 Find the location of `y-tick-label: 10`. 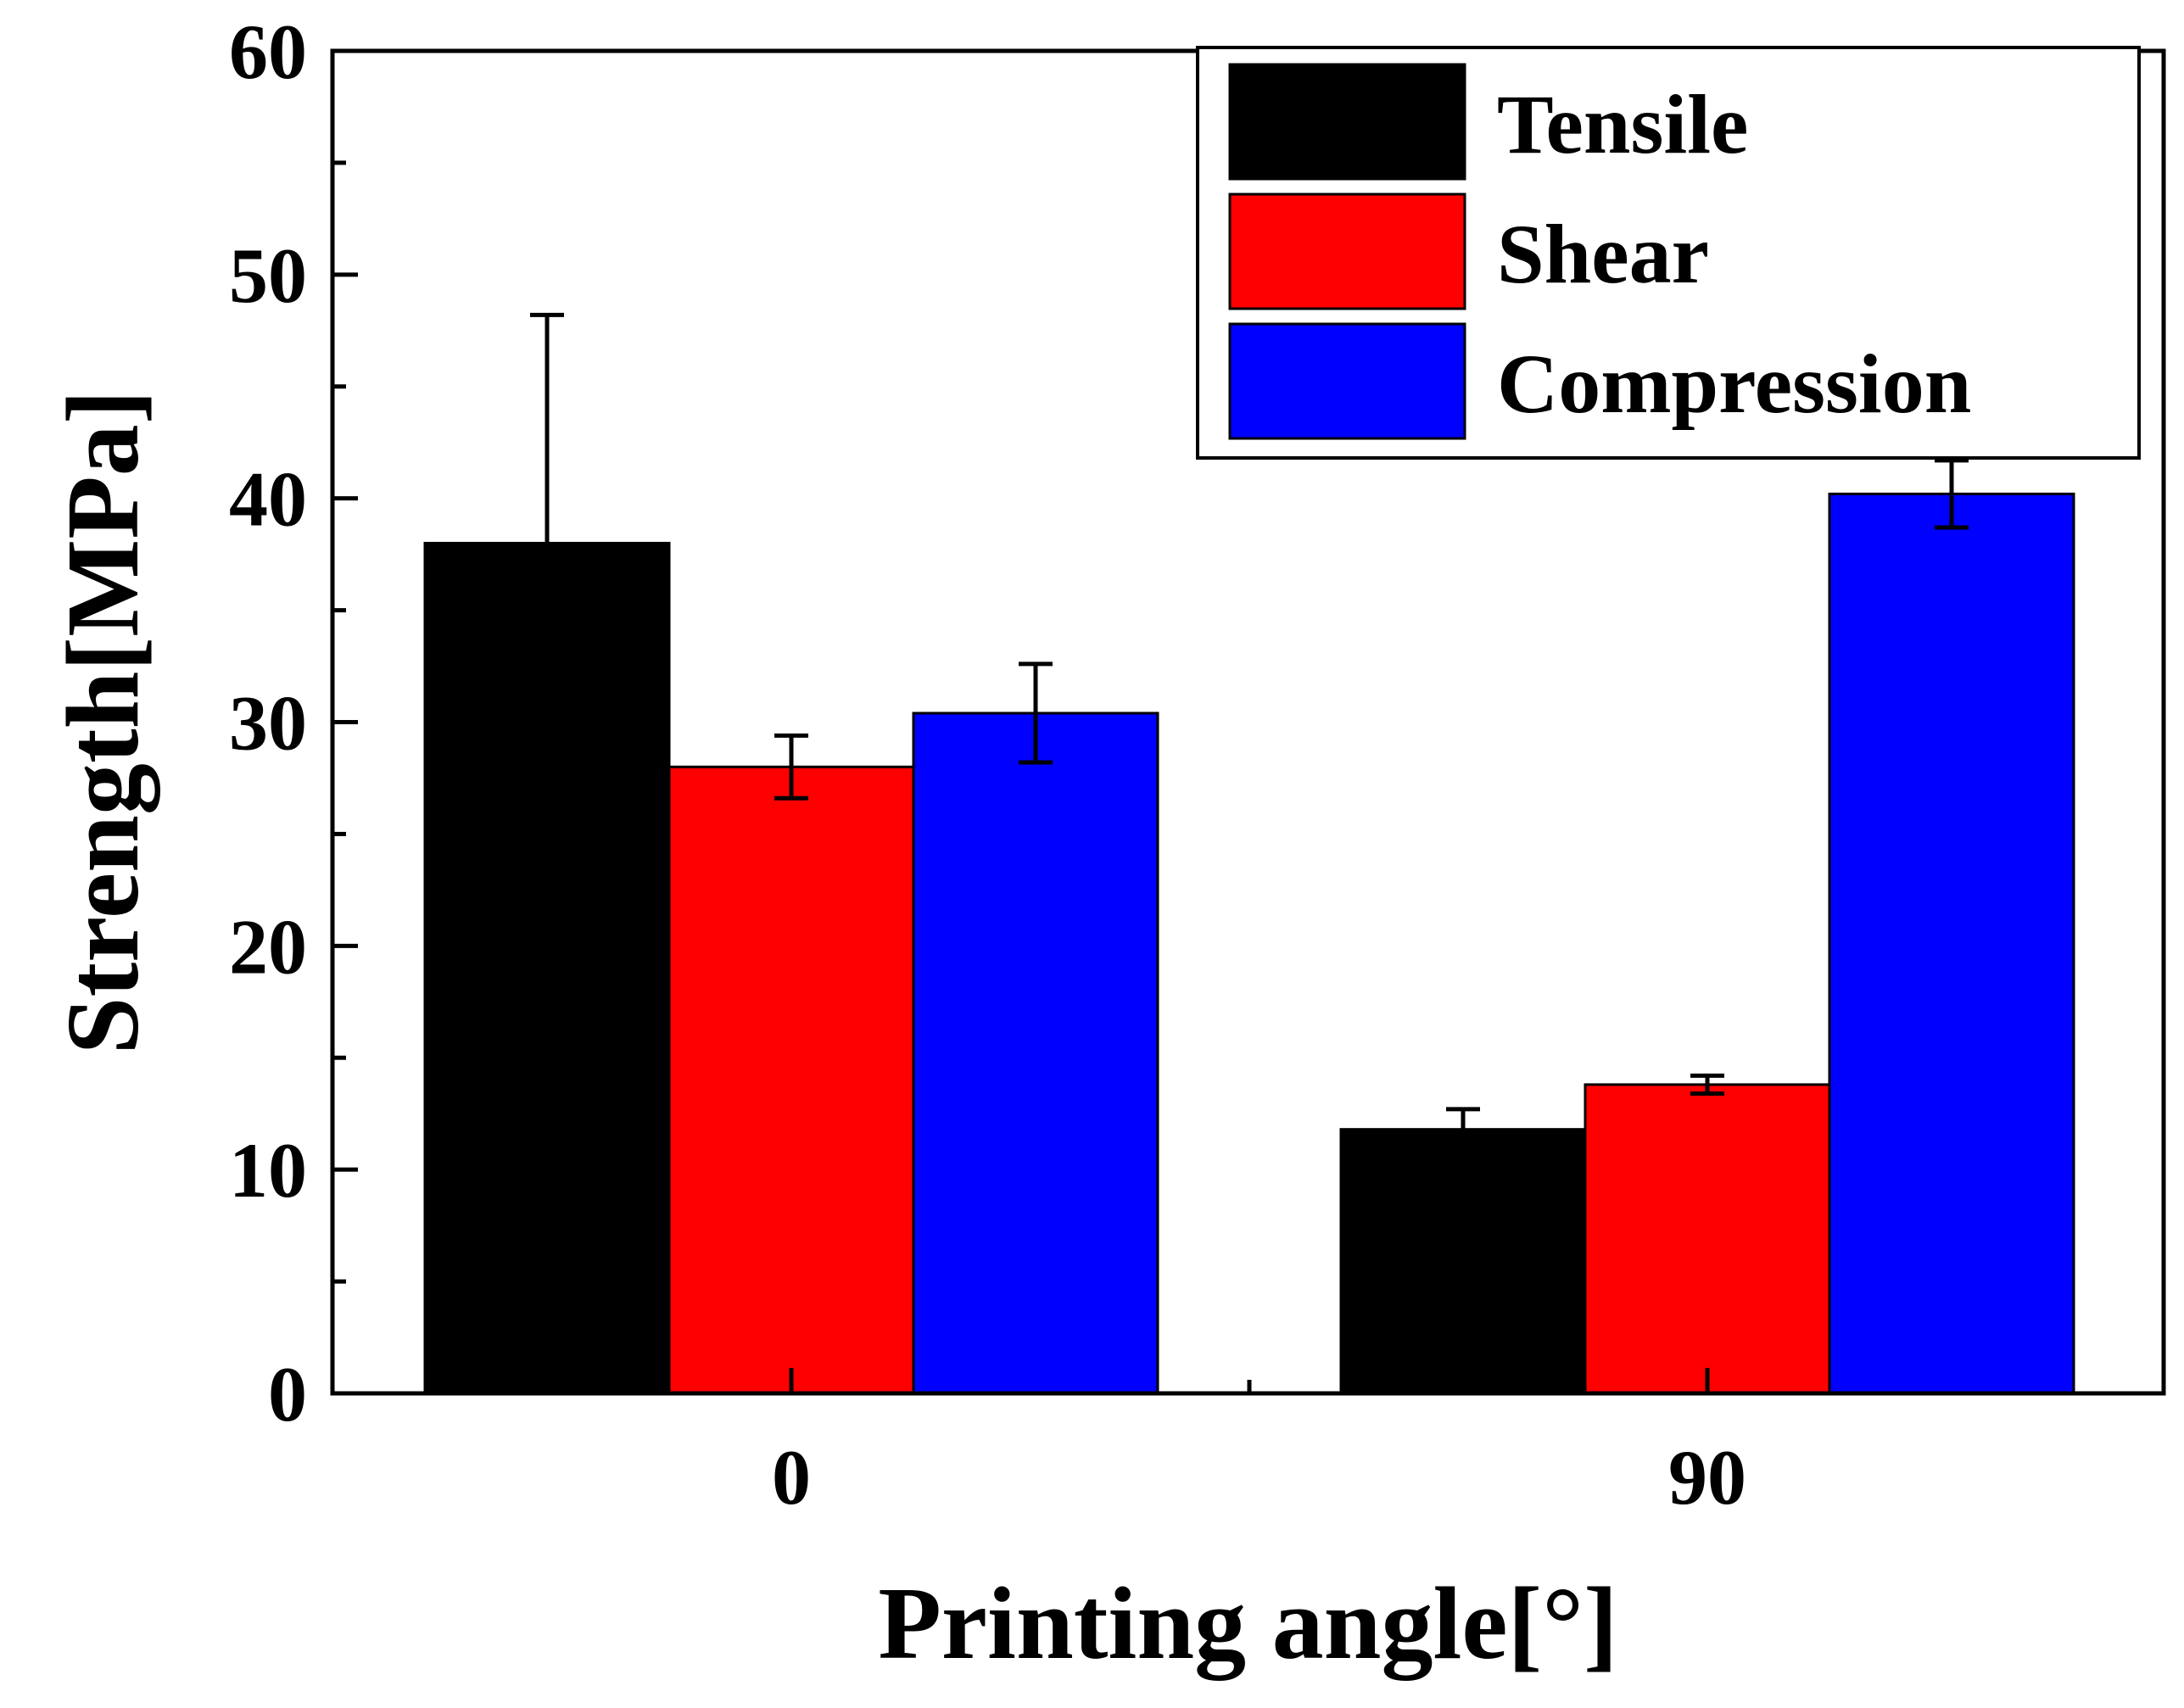

y-tick-label: 10 is located at coordinates (268, 1170).